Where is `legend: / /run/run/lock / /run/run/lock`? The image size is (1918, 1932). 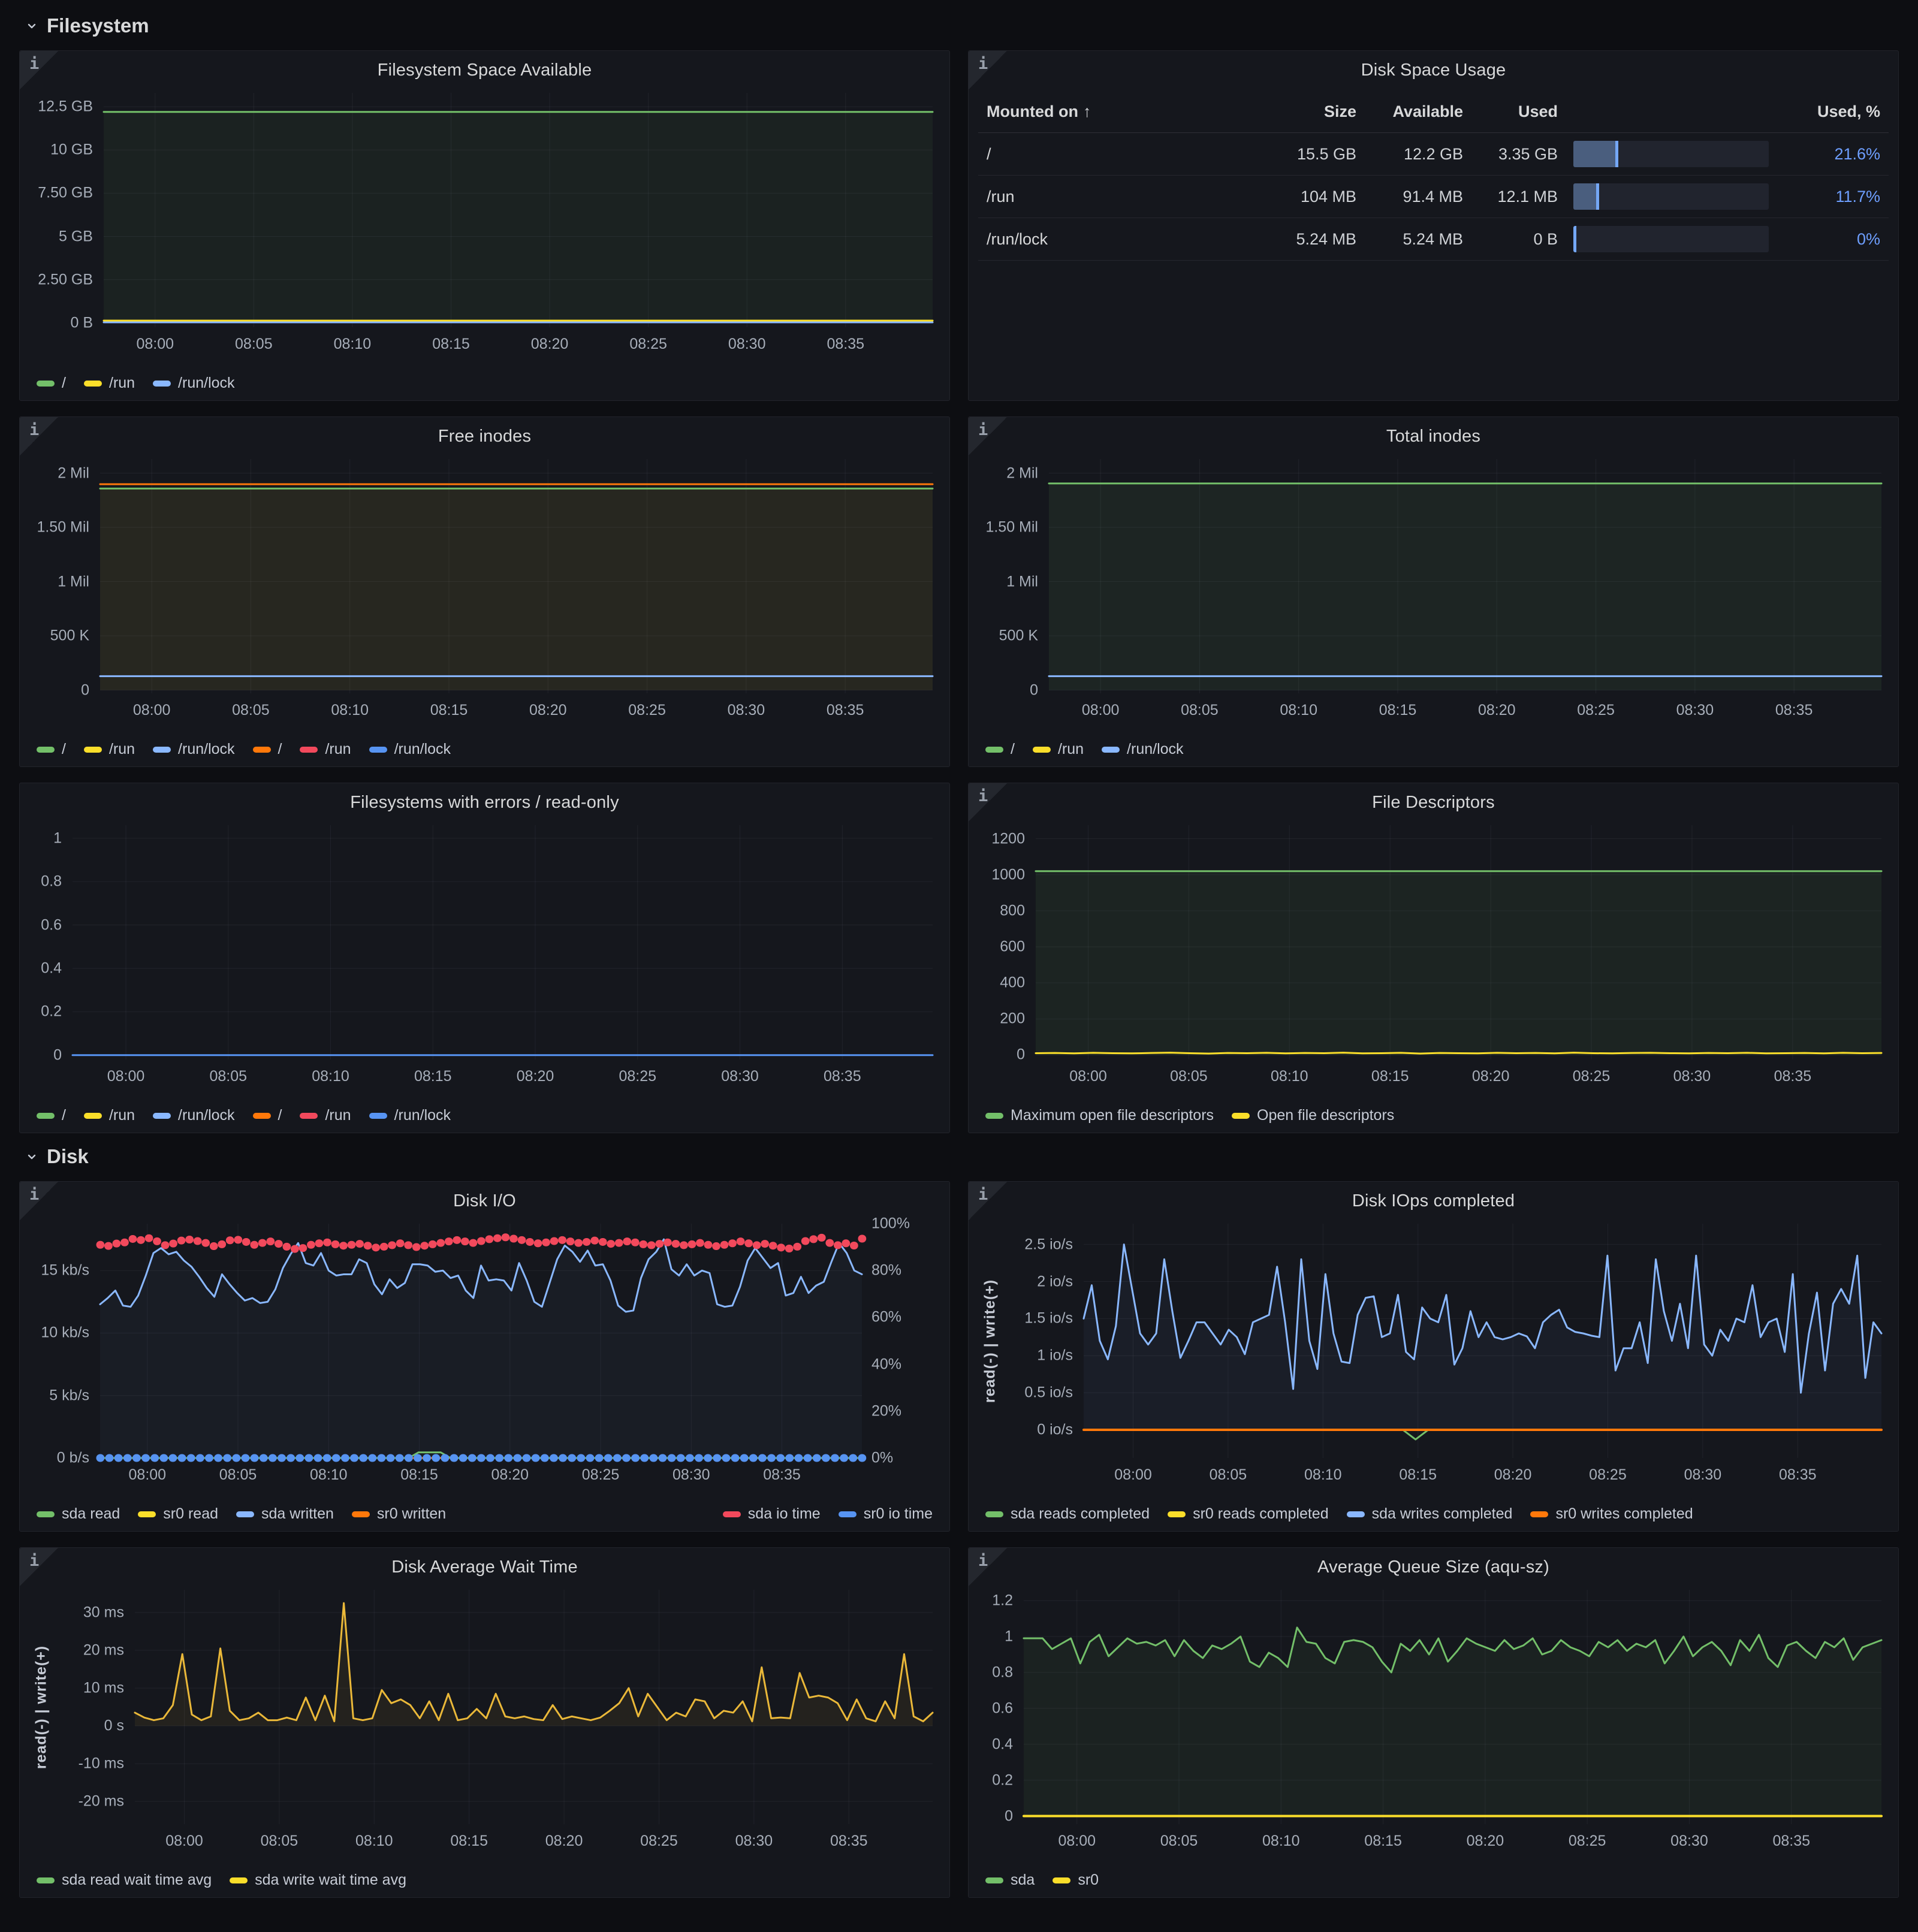
legend: / /run/run/lock / /run/run/lock is located at coordinates (485, 1115).